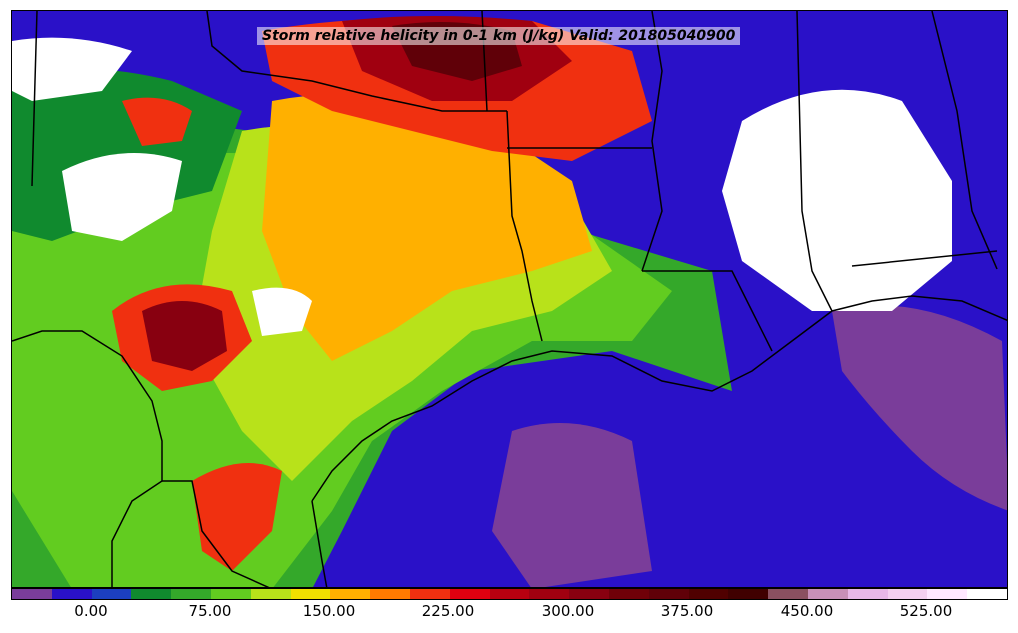  What do you see at coordinates (572, 505) in the screenshot?
I see `purple-gulf-region` at bounding box center [572, 505].